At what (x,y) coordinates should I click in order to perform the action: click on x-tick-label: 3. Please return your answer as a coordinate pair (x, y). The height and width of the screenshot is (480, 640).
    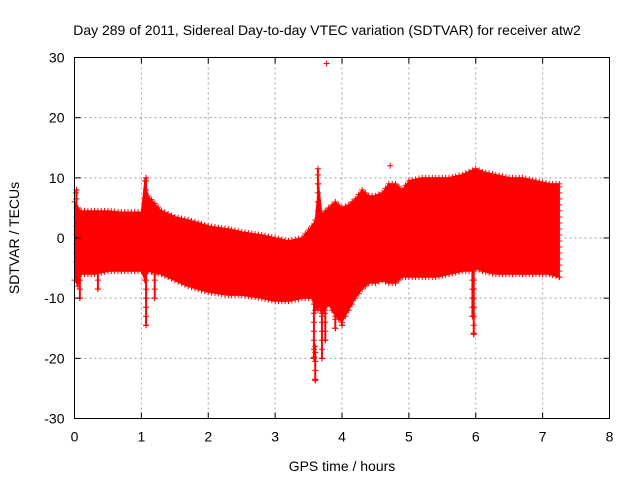
    Looking at the image, I should click on (275, 437).